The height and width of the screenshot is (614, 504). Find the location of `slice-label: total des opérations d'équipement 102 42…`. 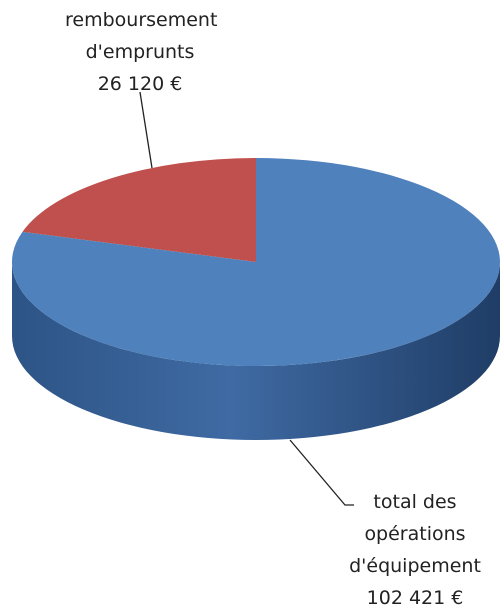

slice-label: total des opérations d'équipement 102 42… is located at coordinates (415, 550).